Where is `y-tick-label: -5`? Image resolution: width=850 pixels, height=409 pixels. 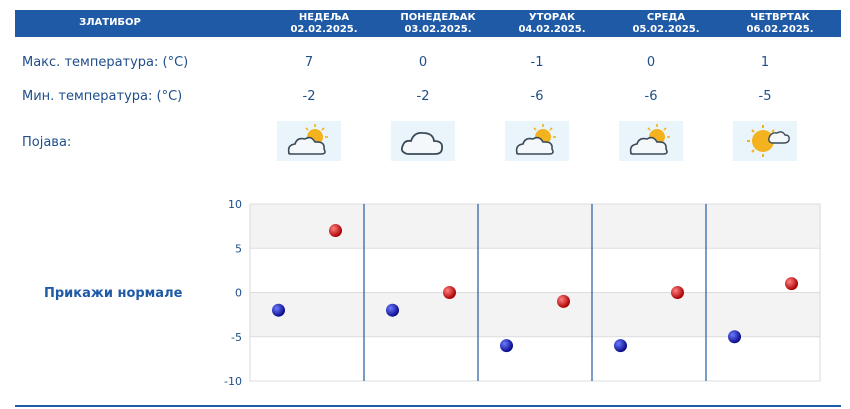
y-tick-label: -5 is located at coordinates (236, 337).